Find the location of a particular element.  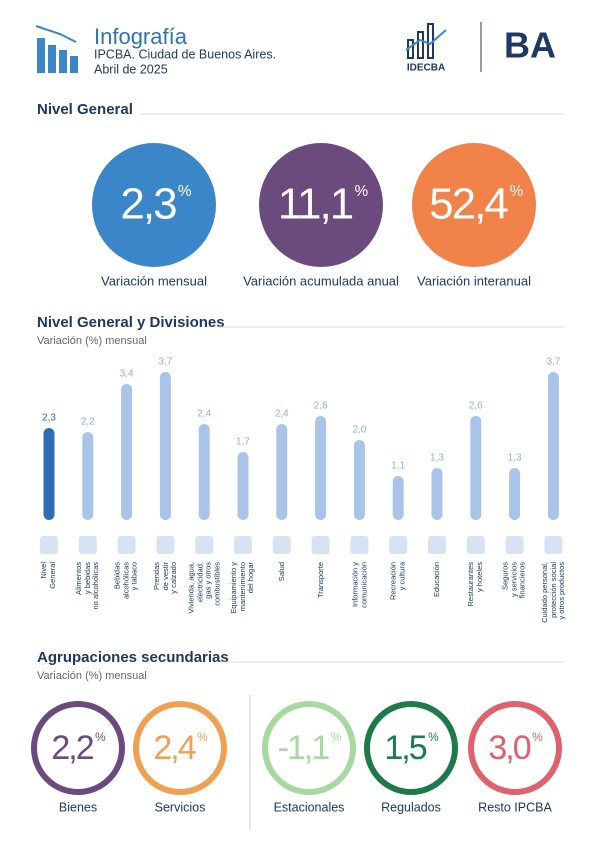

category-label: Salud is located at coordinates (281, 572).